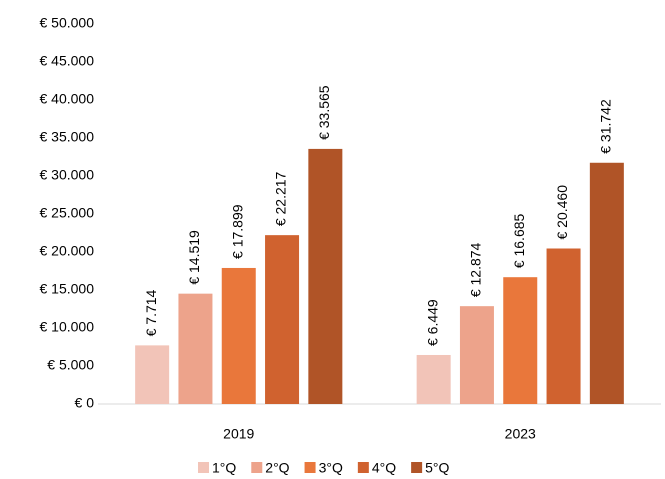 This screenshot has width=665, height=479. I want to click on legend-label: 4°Q, so click(384, 468).